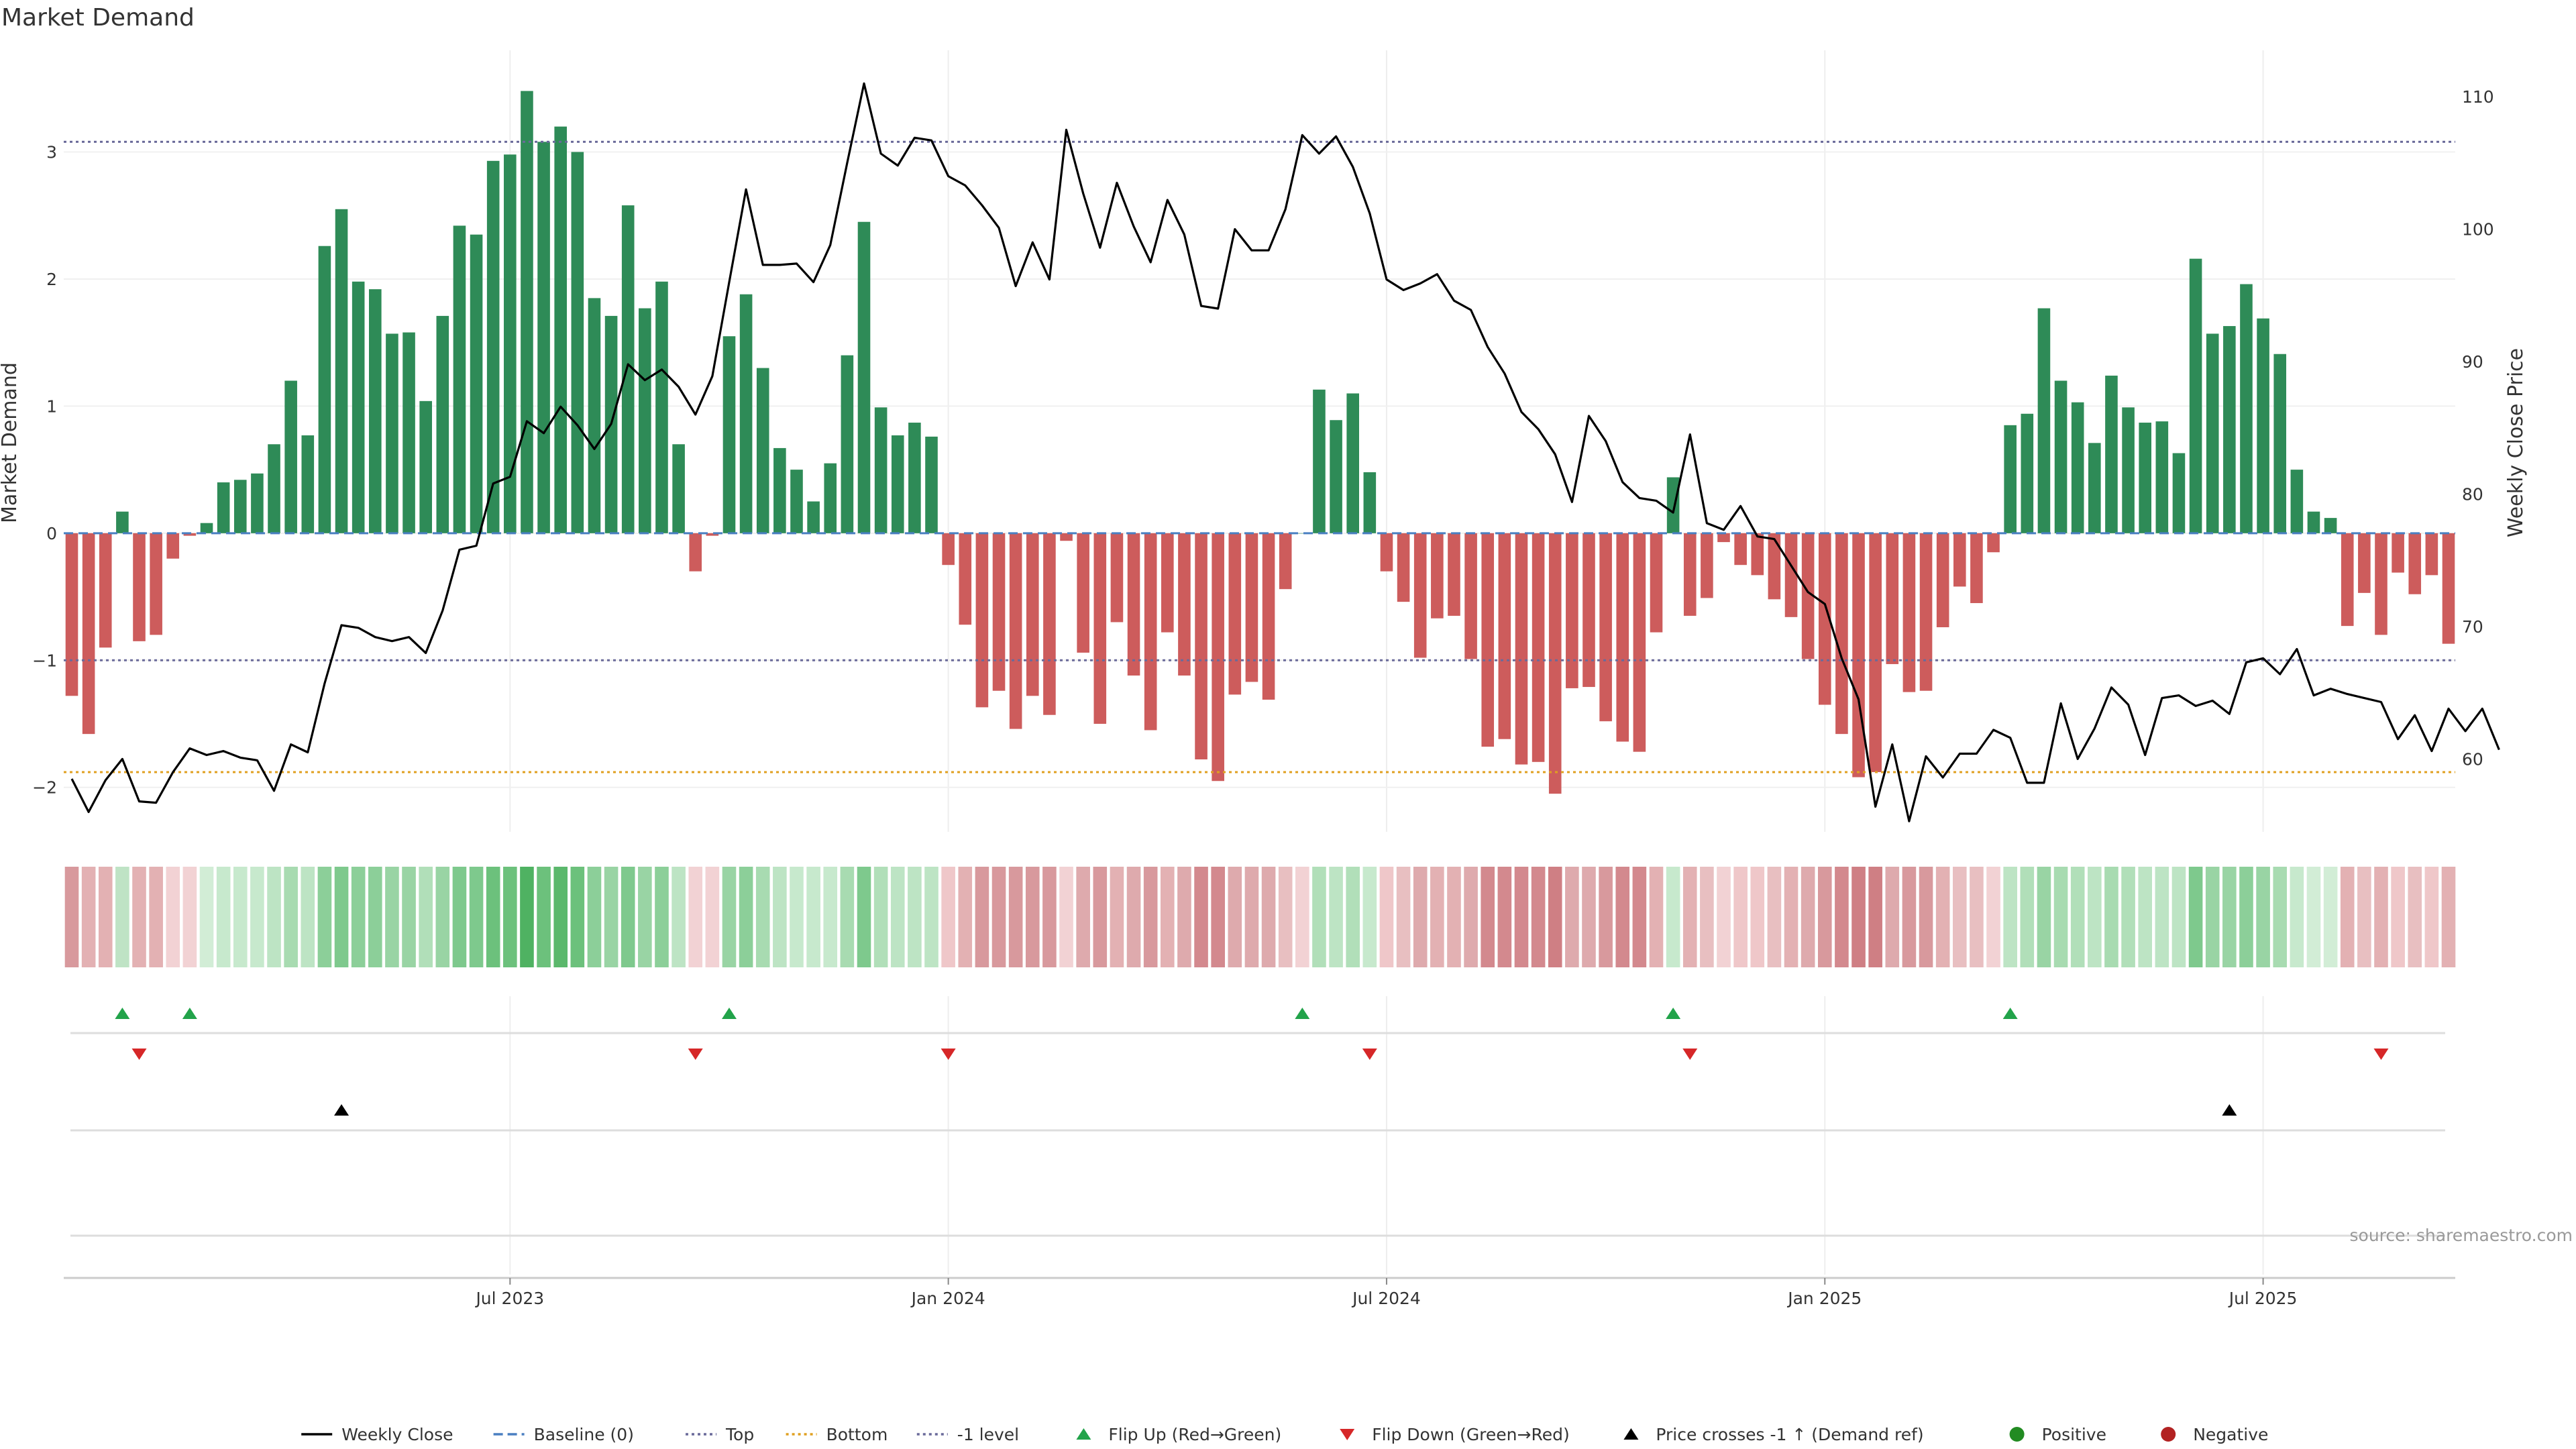 Image resolution: width=2576 pixels, height=1449 pixels. Describe the element at coordinates (44, 660) in the screenshot. I see `y-tick-label-1: −1` at that location.